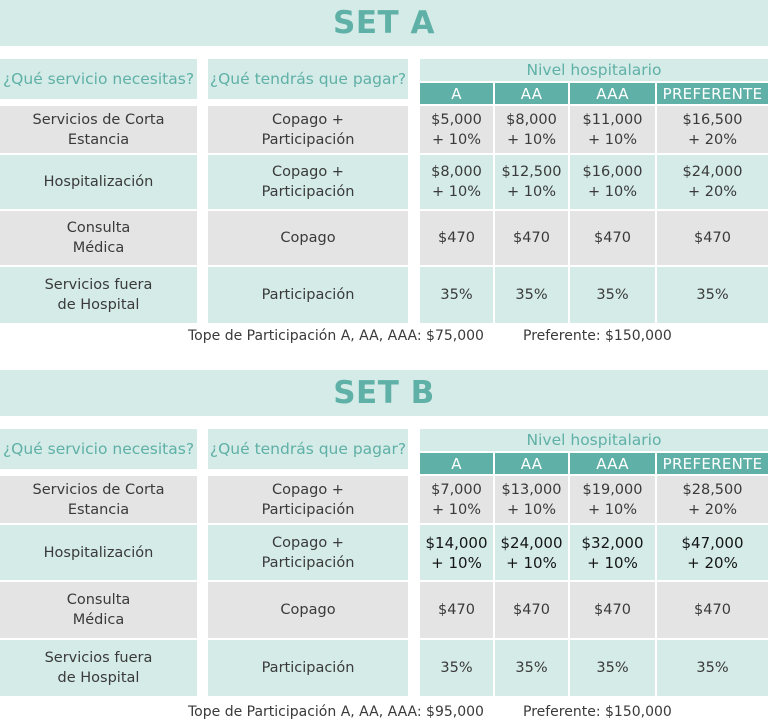  I want to click on service-line: Estancia, so click(98, 139).